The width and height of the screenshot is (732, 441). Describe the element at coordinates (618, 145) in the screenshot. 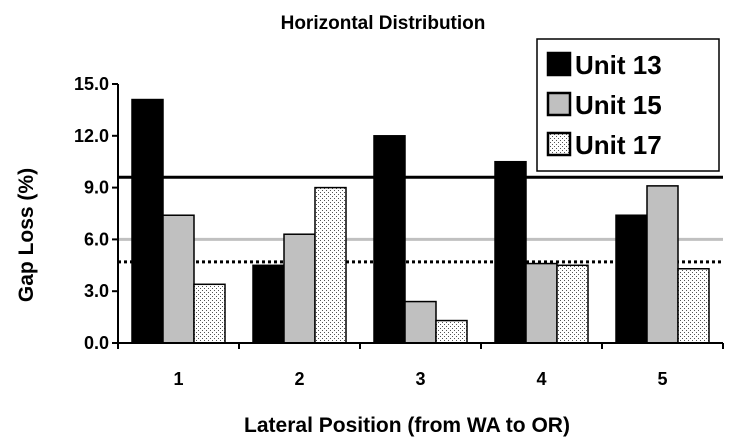

I see `legend-label: Unit 17` at that location.